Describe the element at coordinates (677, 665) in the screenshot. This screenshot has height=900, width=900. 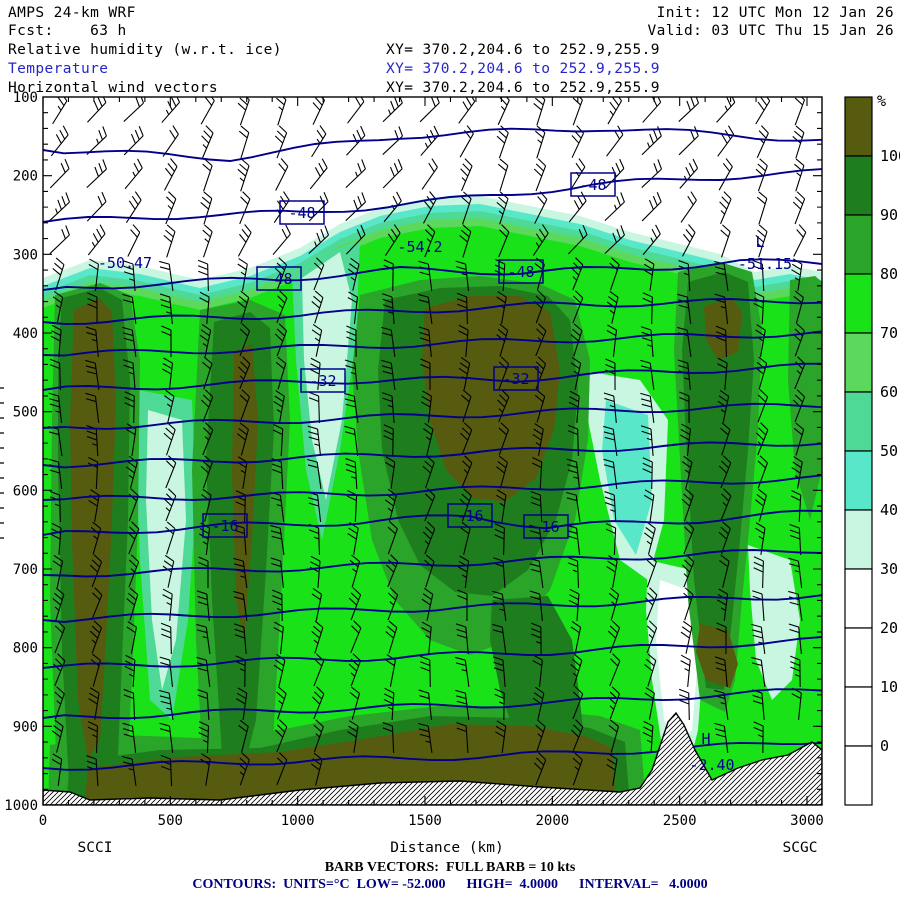
I see `rh-region` at that location.